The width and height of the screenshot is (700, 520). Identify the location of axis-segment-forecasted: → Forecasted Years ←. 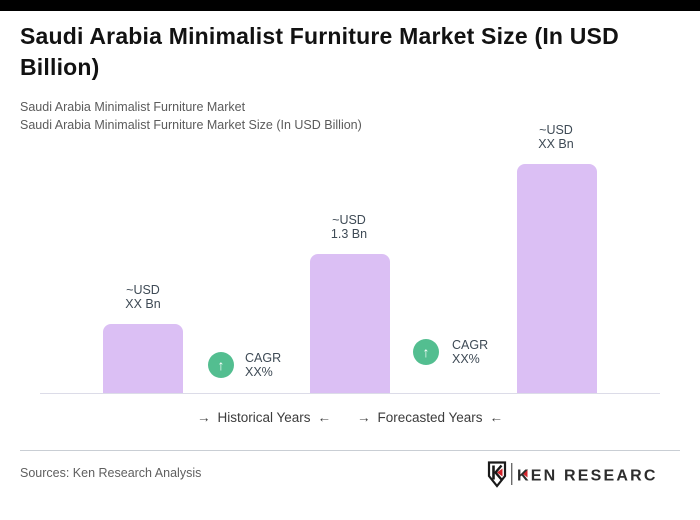
(430, 417).